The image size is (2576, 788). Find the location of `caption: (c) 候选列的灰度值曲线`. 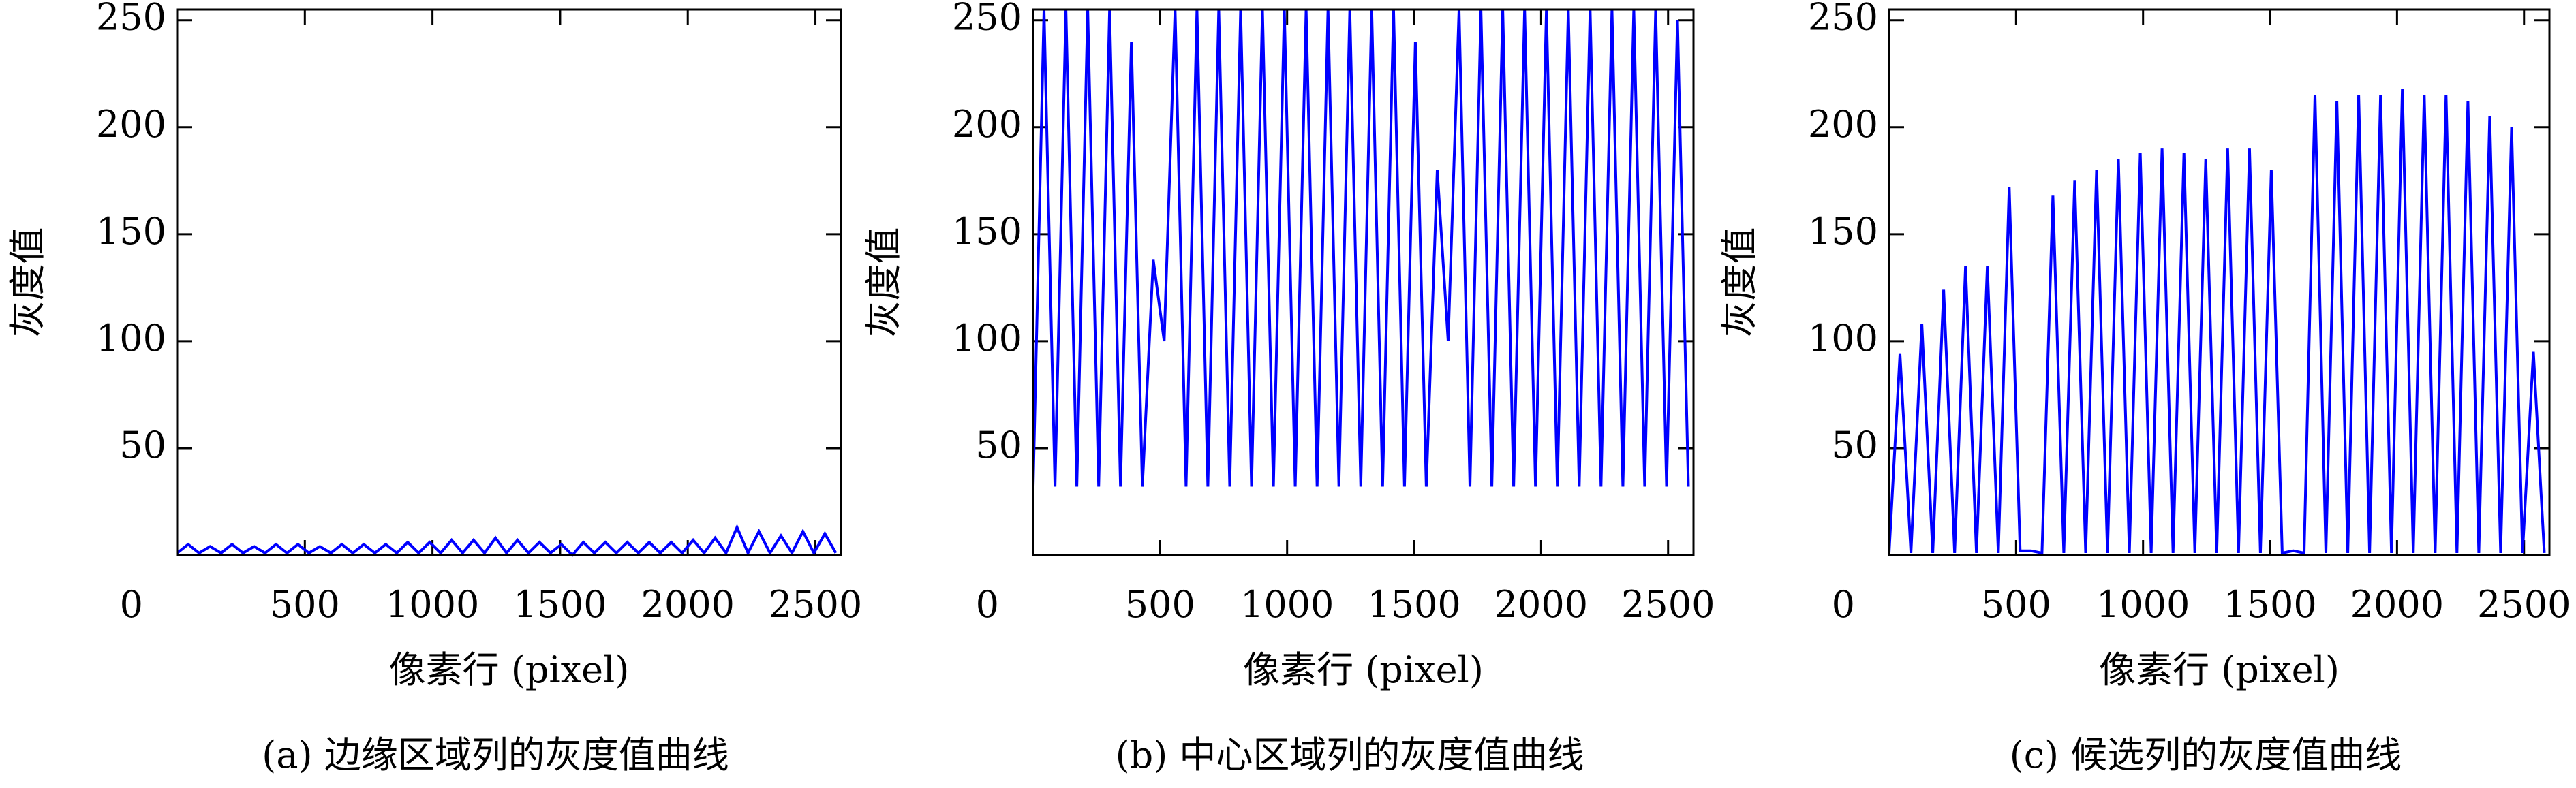

caption: (c) 候选列的灰度值曲线 is located at coordinates (2206, 755).